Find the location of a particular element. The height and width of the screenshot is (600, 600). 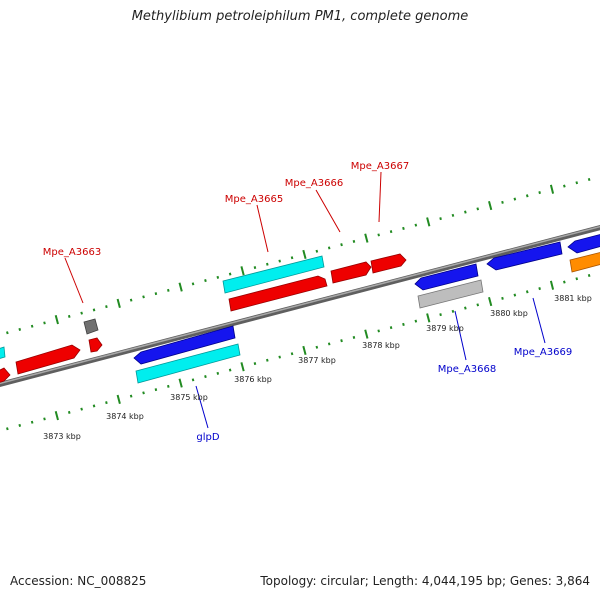

scale-label: 3878 kbp is located at coordinates (381, 345).